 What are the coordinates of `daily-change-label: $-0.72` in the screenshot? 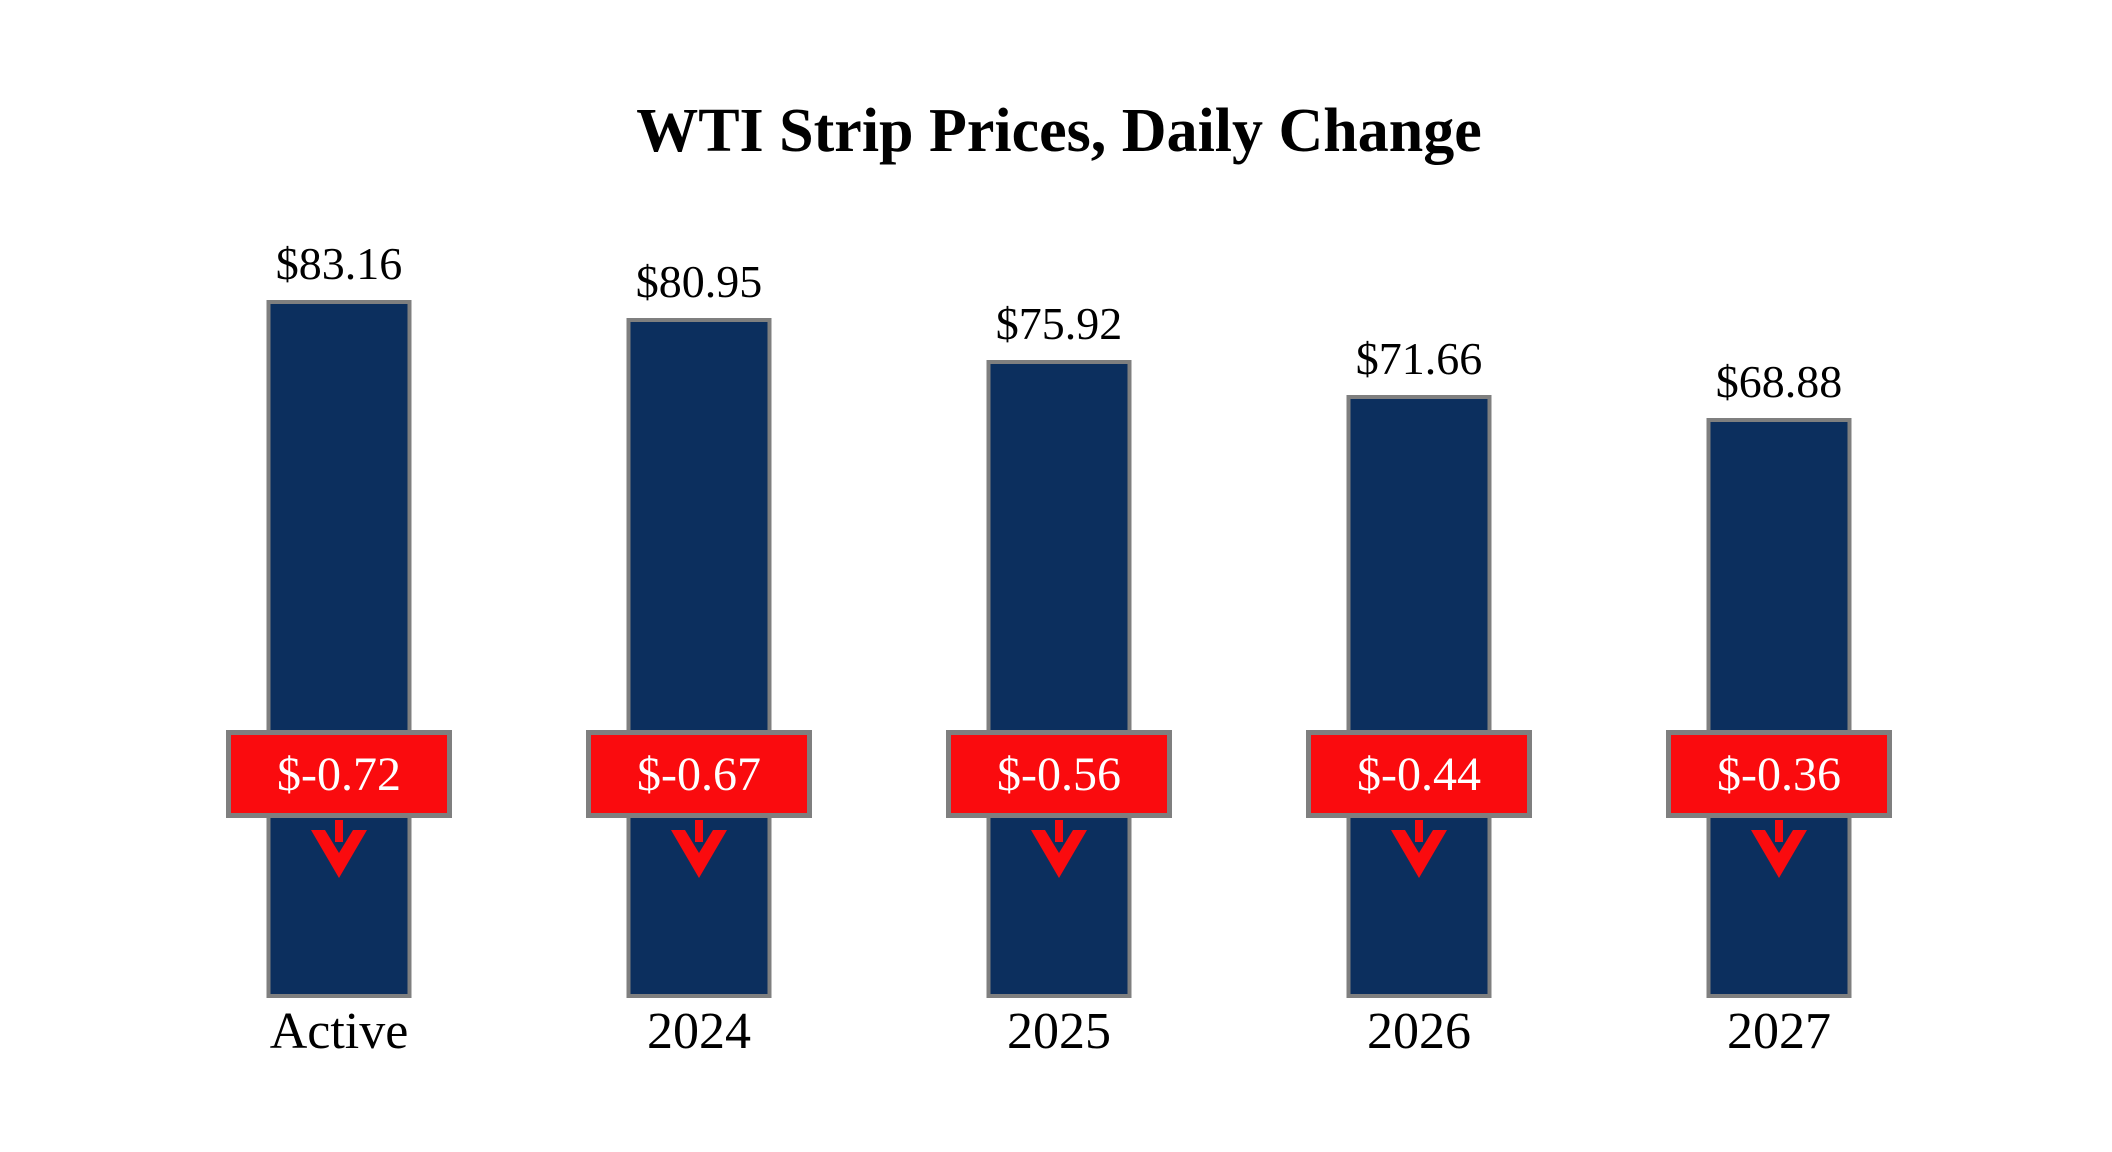 It's located at (339, 774).